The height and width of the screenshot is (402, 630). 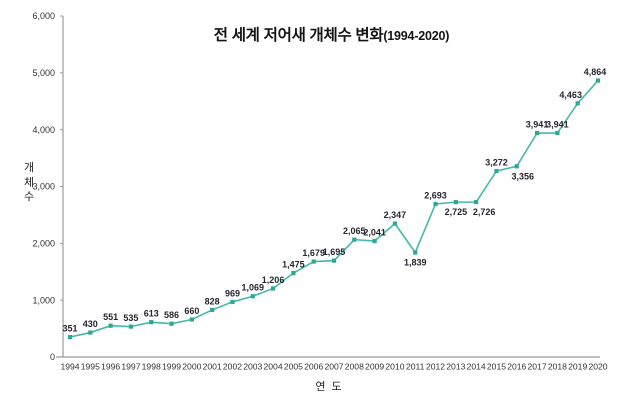 What do you see at coordinates (171, 367) in the screenshot?
I see `x-axis-tick-label: 1999` at bounding box center [171, 367].